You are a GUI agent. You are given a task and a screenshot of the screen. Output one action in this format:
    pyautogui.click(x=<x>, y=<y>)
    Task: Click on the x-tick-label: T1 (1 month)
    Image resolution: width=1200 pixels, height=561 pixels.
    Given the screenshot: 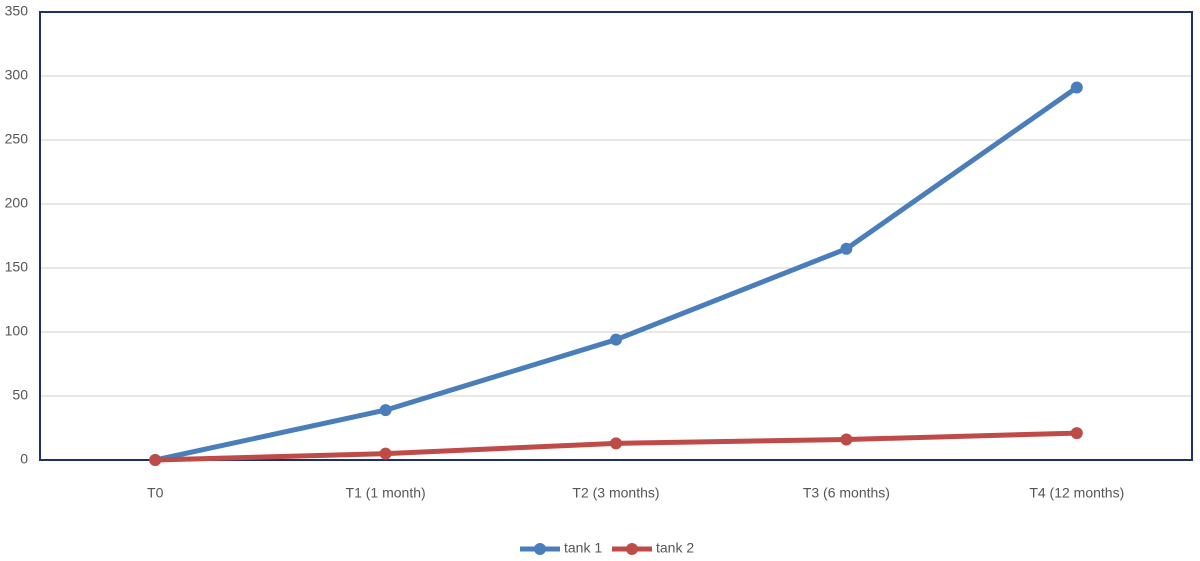 What is the action you would take?
    pyautogui.click(x=386, y=493)
    